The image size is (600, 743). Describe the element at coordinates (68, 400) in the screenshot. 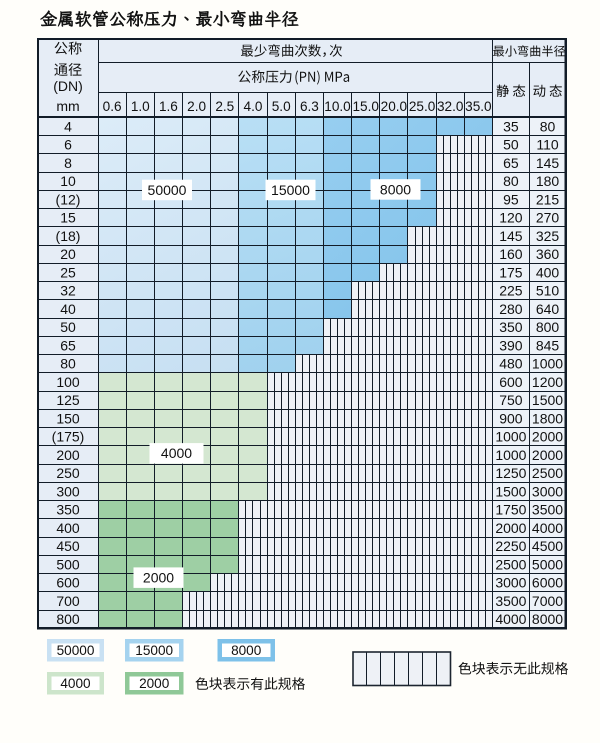

I see `svg-text: 125` at that location.